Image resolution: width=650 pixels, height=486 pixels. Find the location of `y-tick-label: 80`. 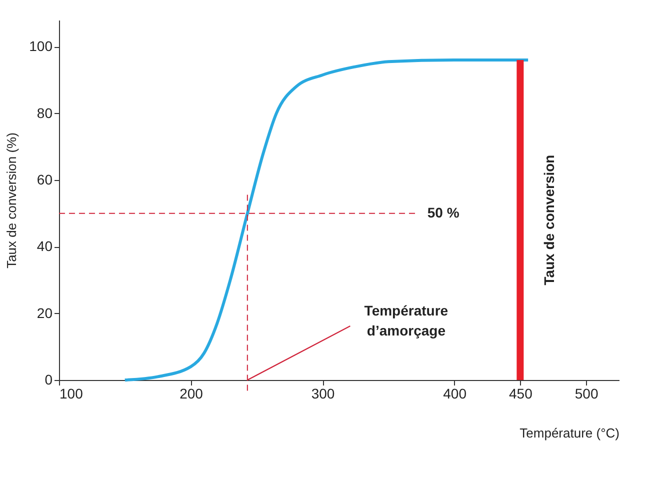

y-tick-label: 80 is located at coordinates (44, 112).